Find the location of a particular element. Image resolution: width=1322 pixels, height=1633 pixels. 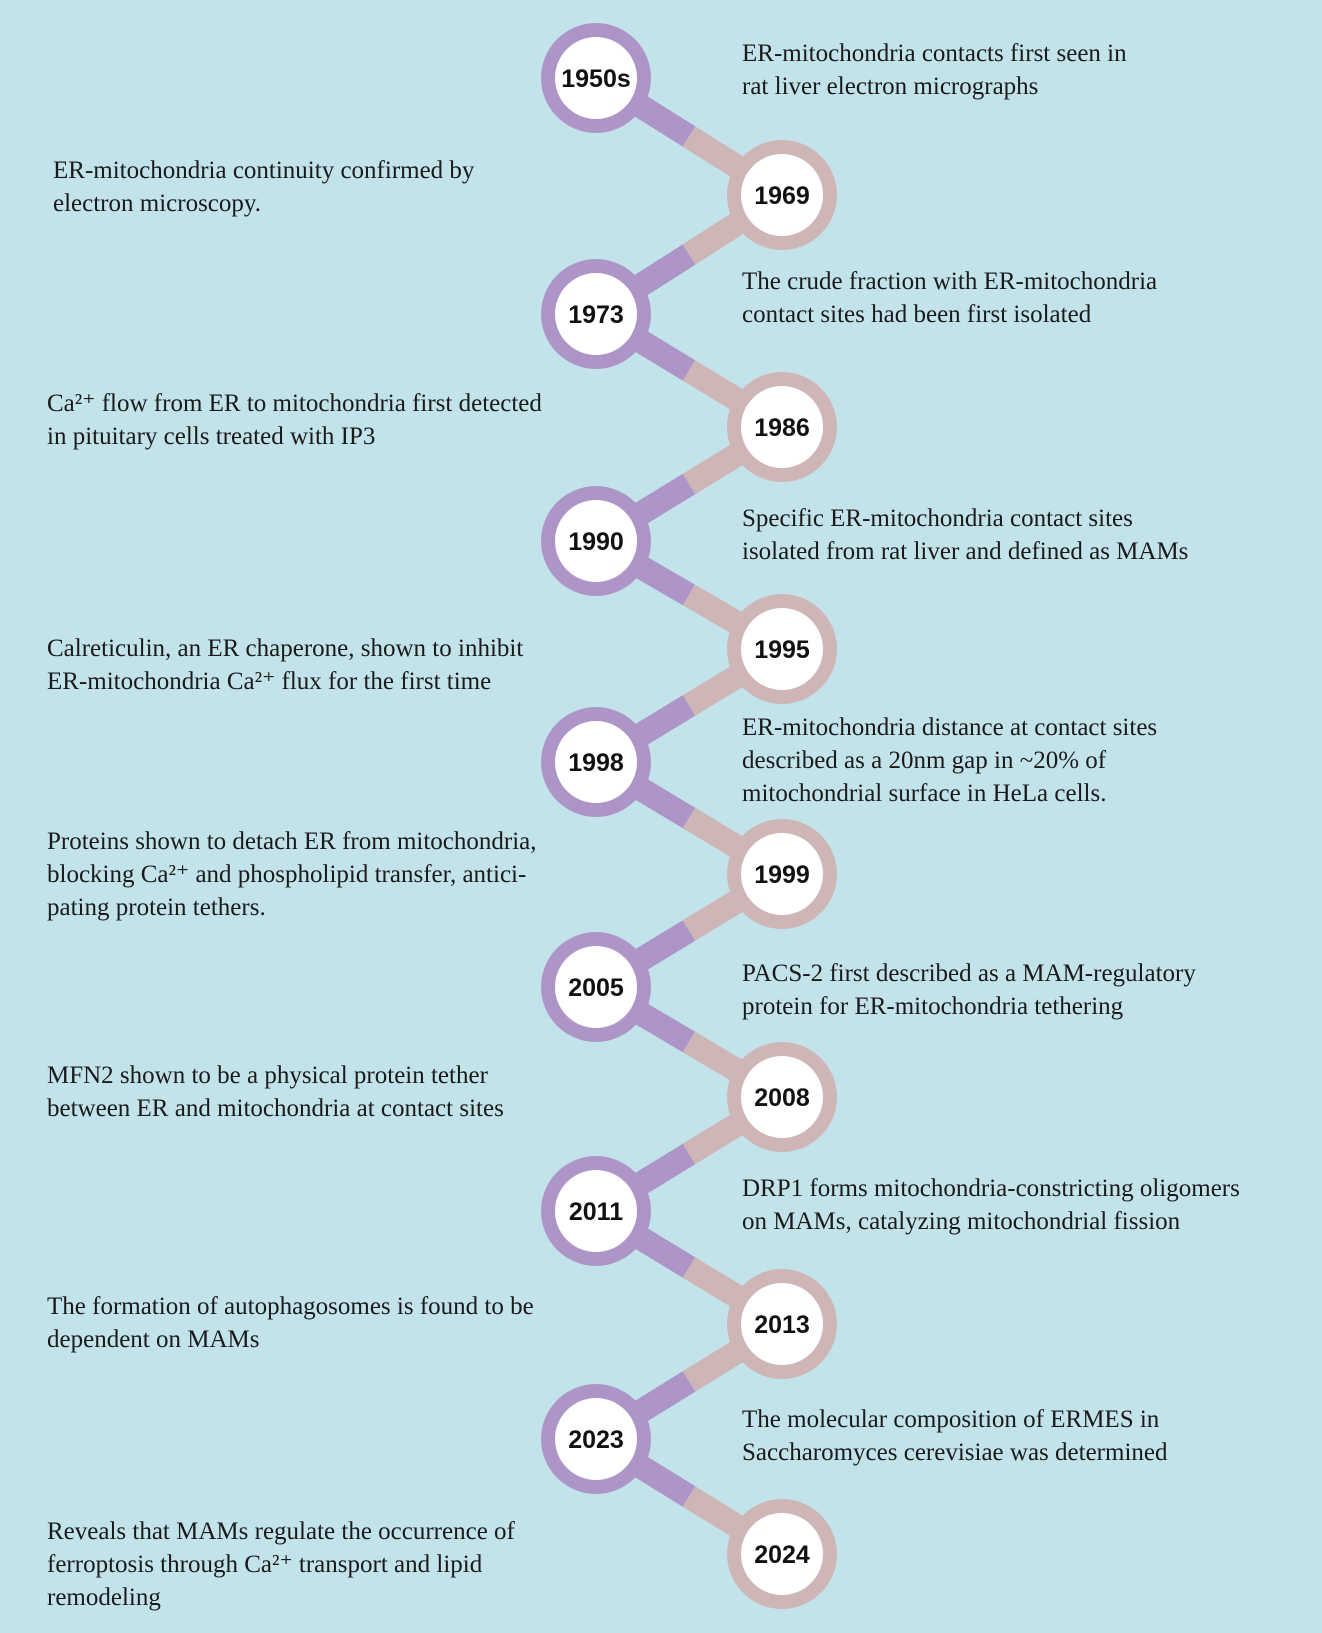

year-label: 2008 is located at coordinates (782, 1098).